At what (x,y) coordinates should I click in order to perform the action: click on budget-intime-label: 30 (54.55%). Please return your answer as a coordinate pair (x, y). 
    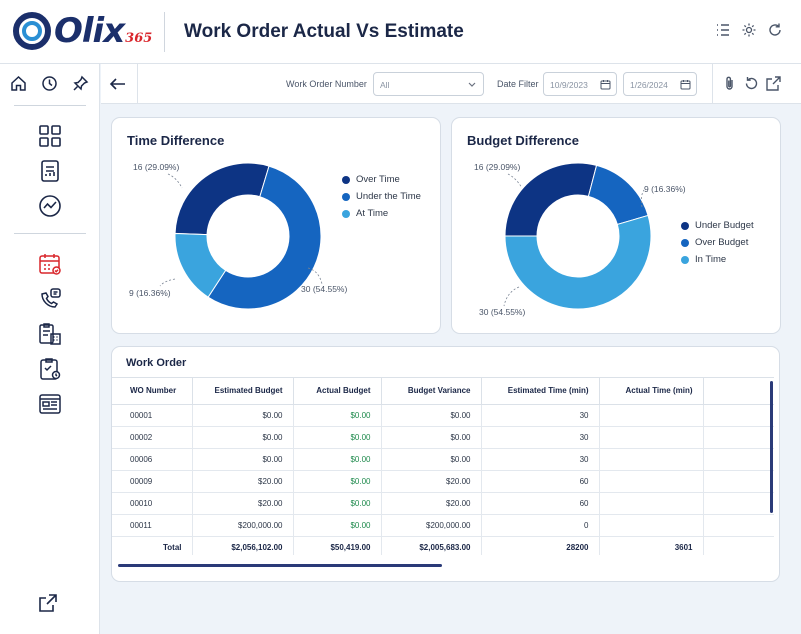
    Looking at the image, I should click on (502, 312).